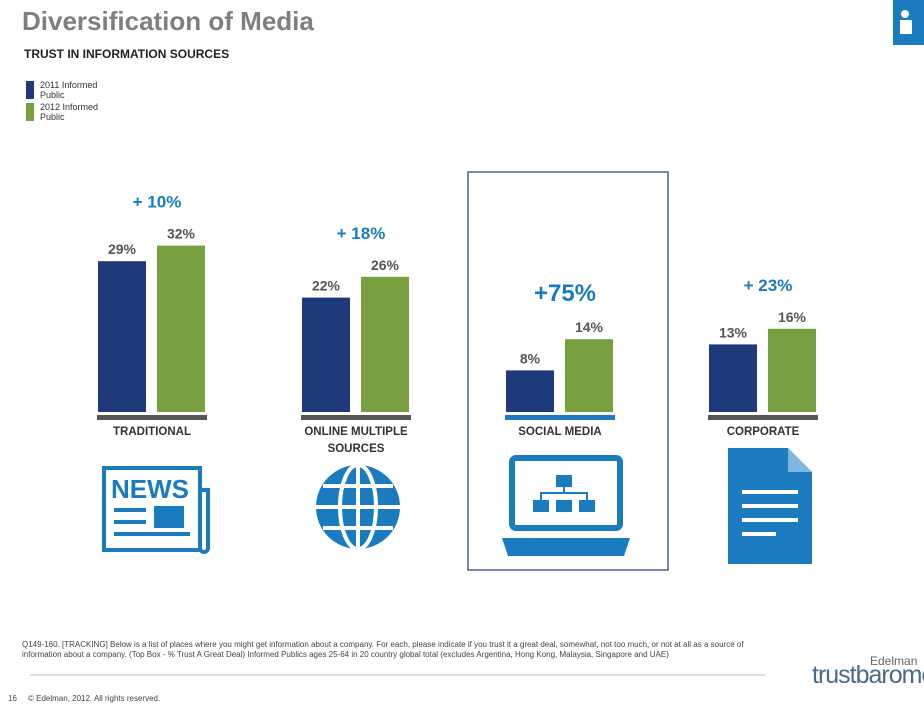 This screenshot has width=924, height=711. What do you see at coordinates (156, 510) in the screenshot?
I see `news-icon` at bounding box center [156, 510].